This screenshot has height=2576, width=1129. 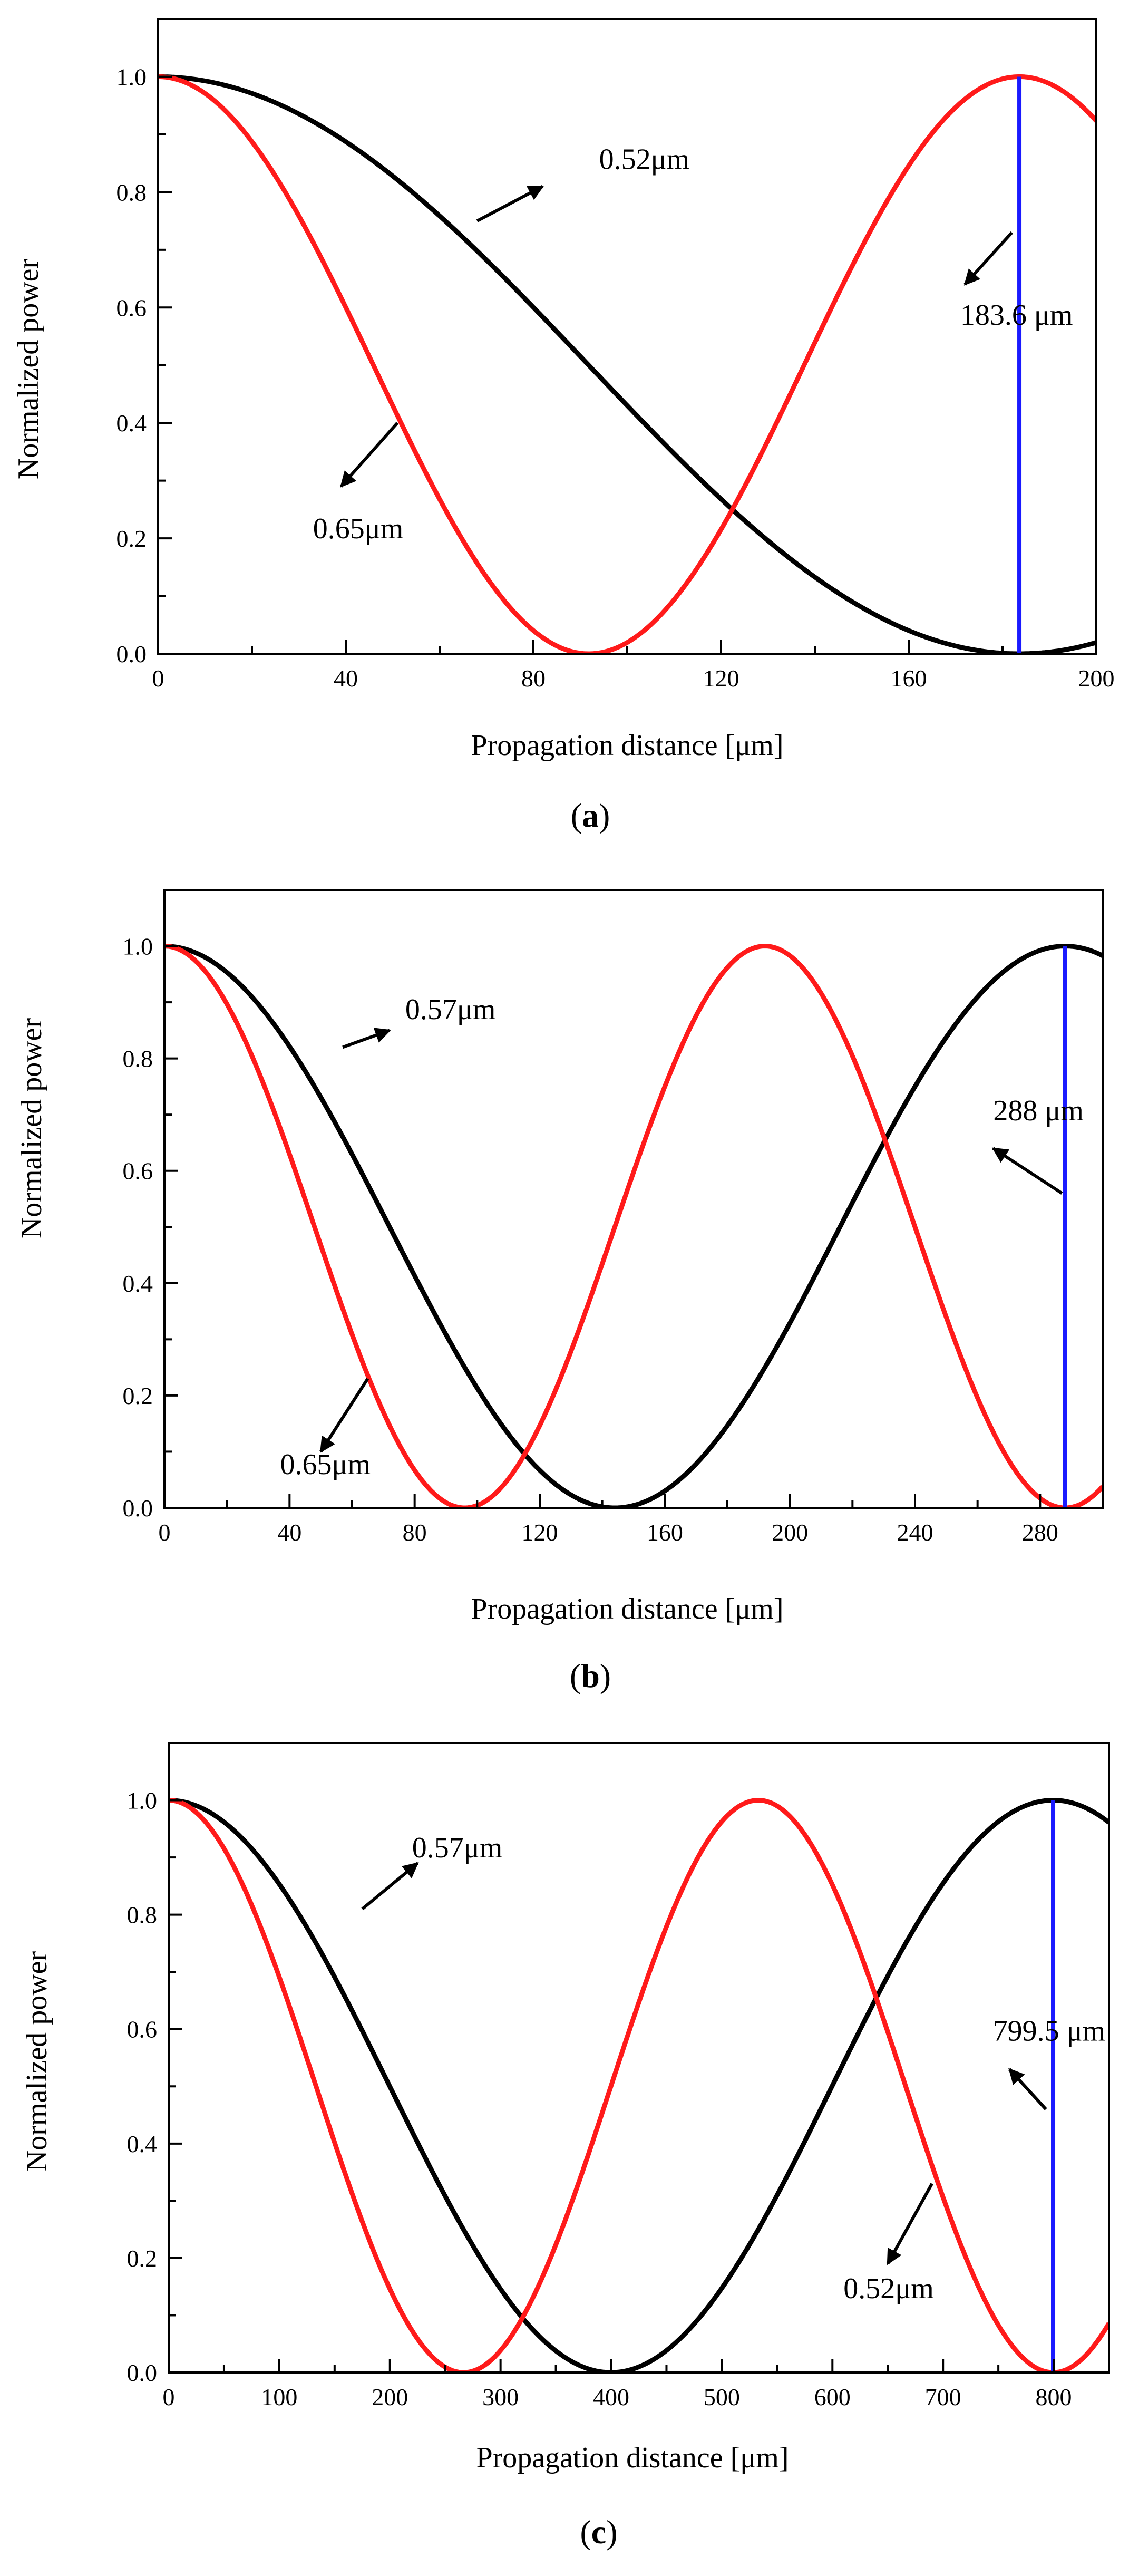 What do you see at coordinates (1017, 315) in the screenshot?
I see `annotation-label-a-3: 183.6 μm` at bounding box center [1017, 315].